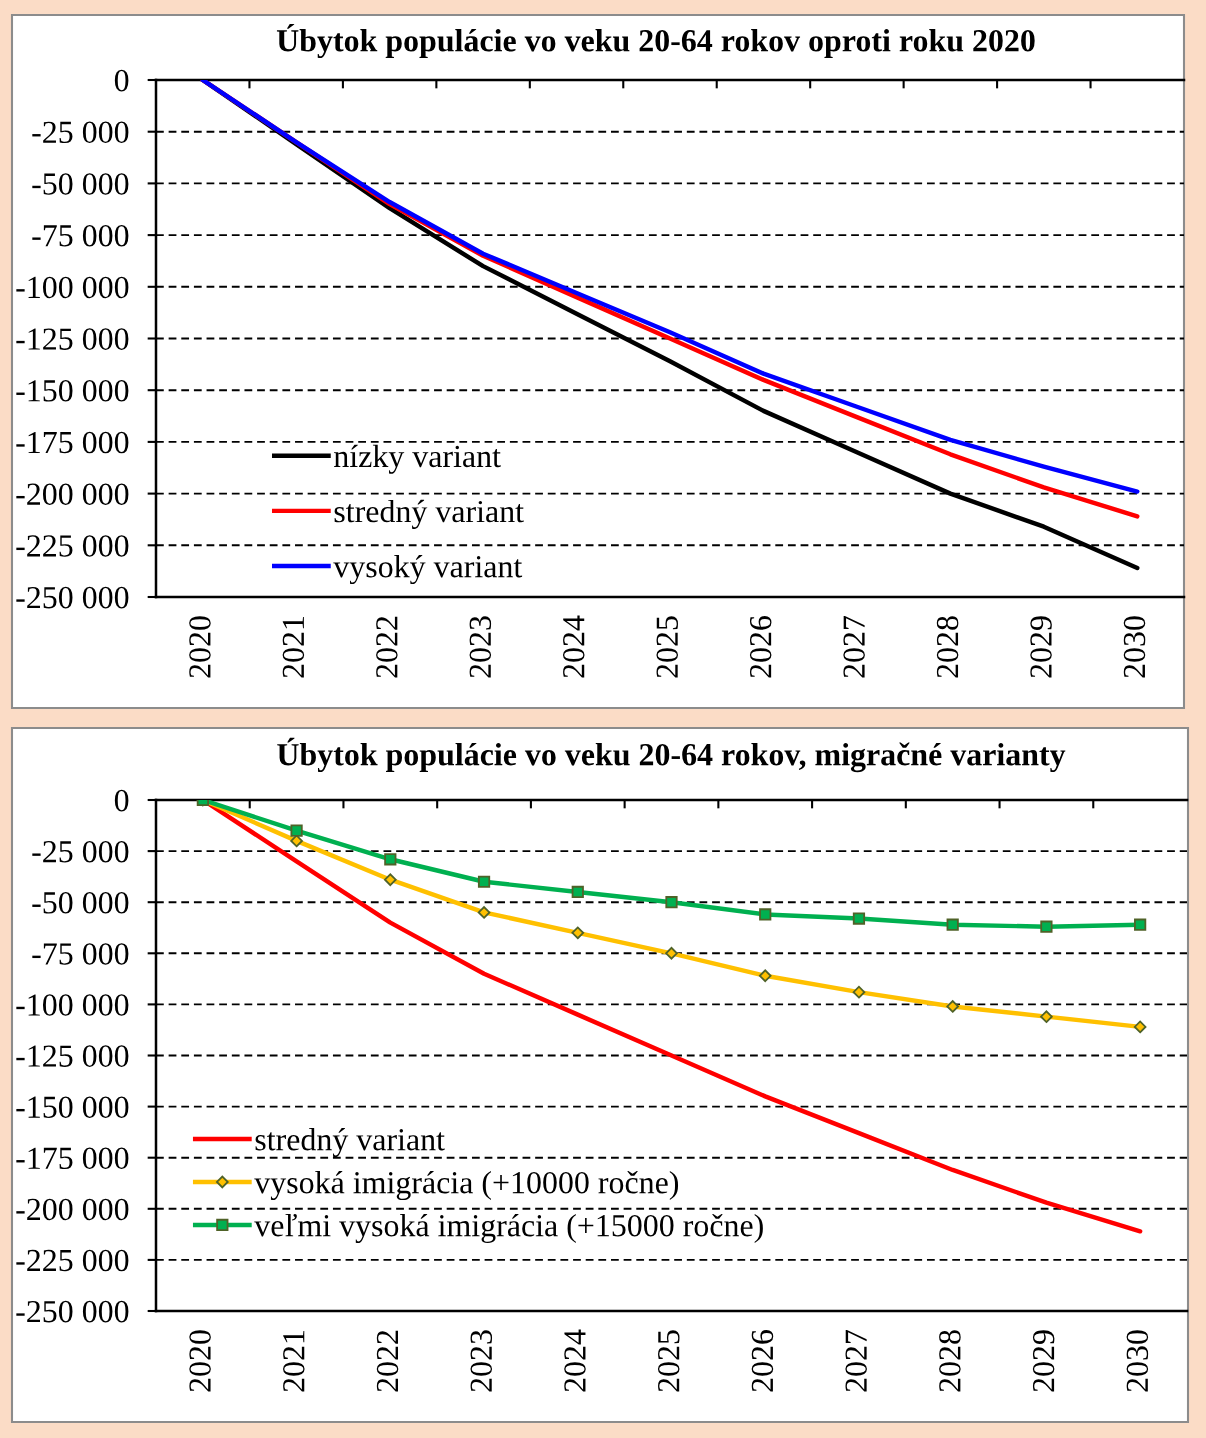 This screenshot has height=1438, width=1206. I want to click on legend-label: veľmi vysoká imigrácia (+15000 ročne), so click(508, 1228).